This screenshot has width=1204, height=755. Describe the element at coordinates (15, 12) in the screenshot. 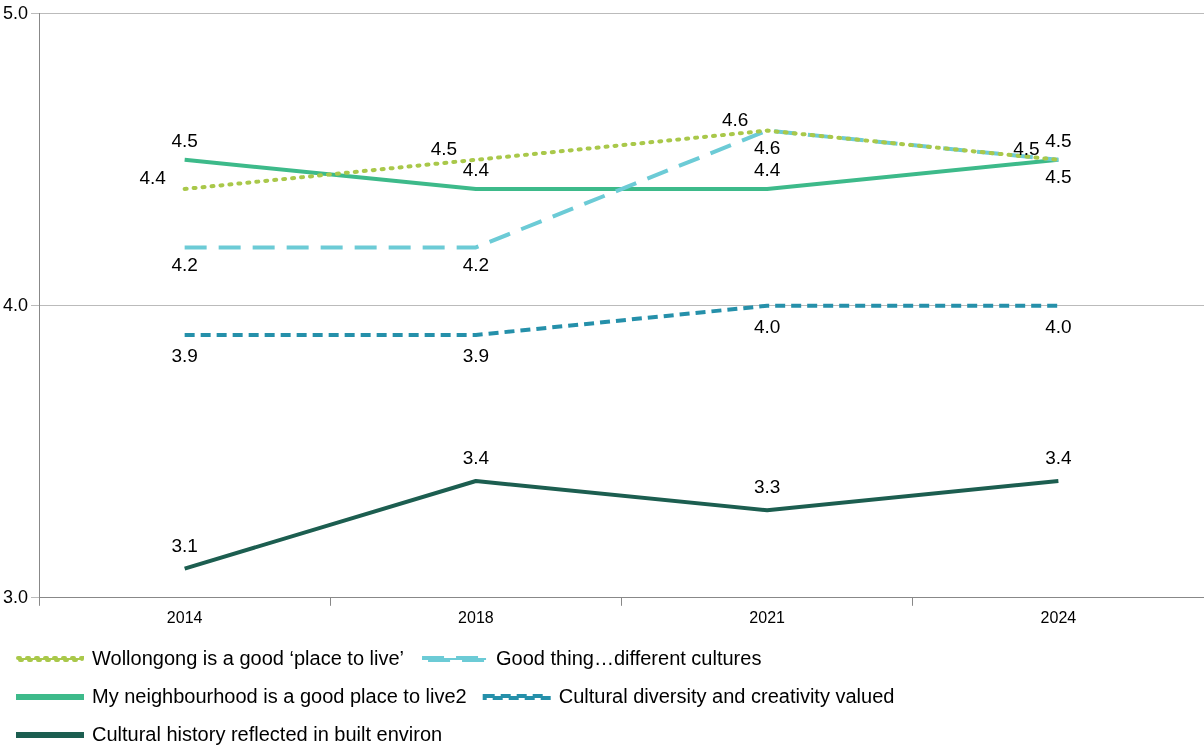

I see `y-tick-label: 5.0` at that location.